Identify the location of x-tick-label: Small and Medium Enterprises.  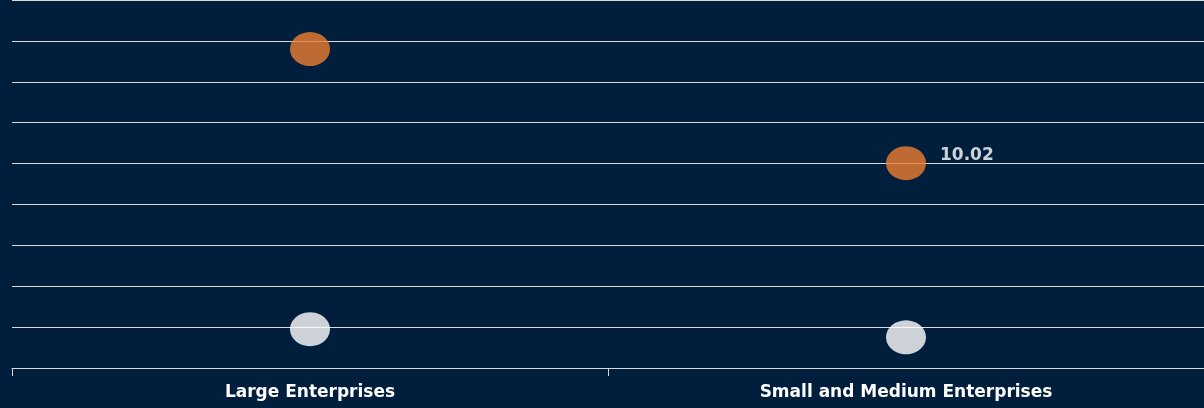
(906, 390).